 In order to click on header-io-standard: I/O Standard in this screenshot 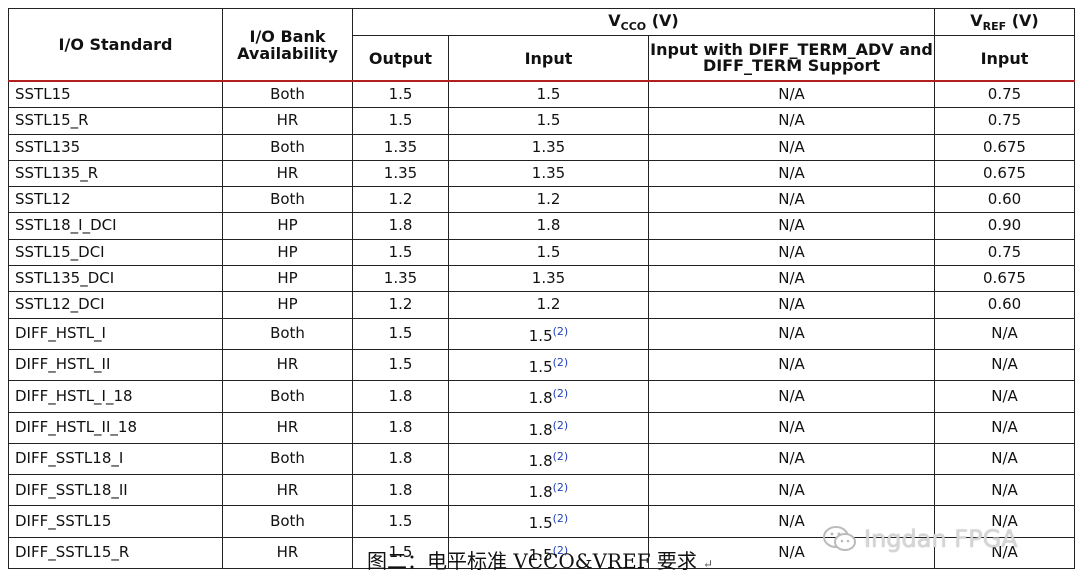, I will do `click(115, 45)`.